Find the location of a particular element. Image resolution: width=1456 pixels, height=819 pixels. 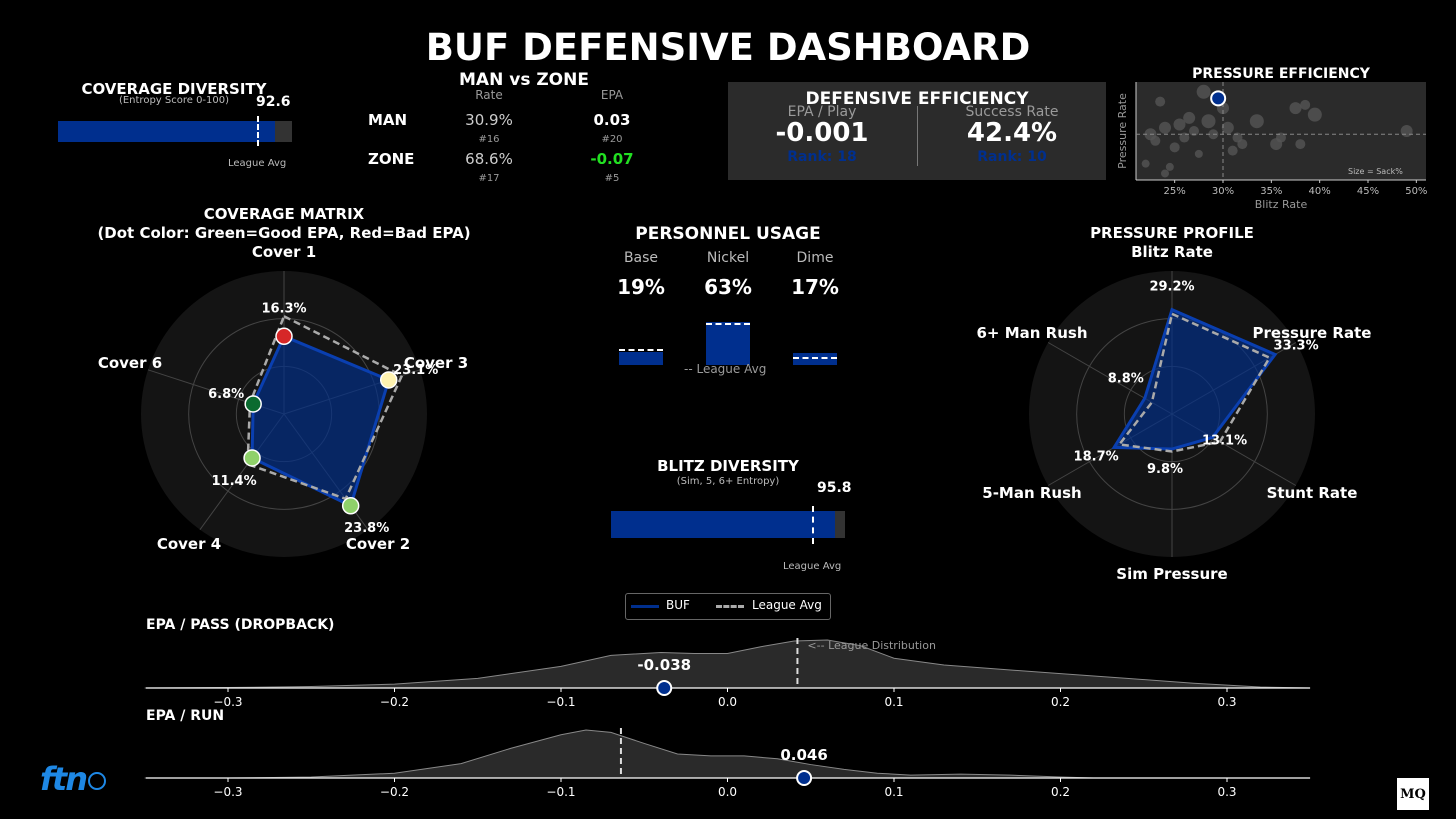

radar-value-label: 23.8% is located at coordinates (366, 528).